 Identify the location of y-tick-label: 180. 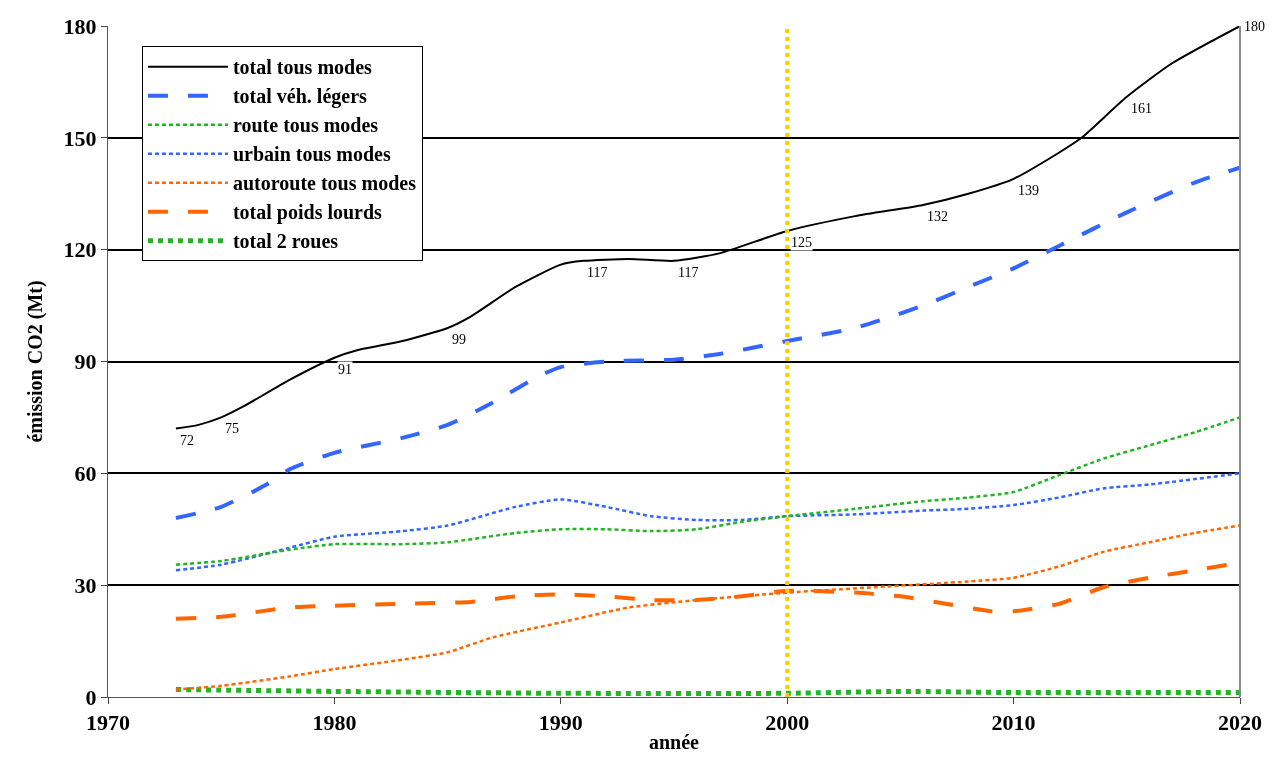
(80, 26).